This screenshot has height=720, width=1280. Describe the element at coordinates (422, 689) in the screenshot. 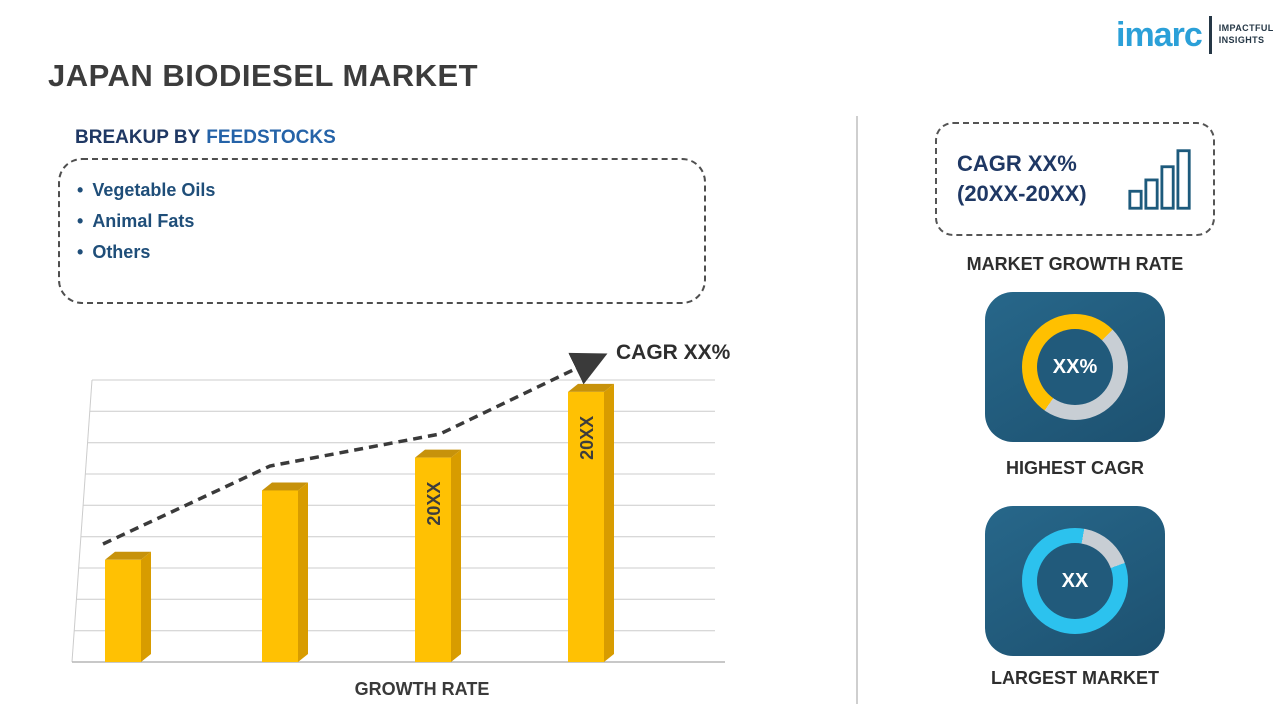

I see `x-axis-label: GROWTH RATE` at that location.